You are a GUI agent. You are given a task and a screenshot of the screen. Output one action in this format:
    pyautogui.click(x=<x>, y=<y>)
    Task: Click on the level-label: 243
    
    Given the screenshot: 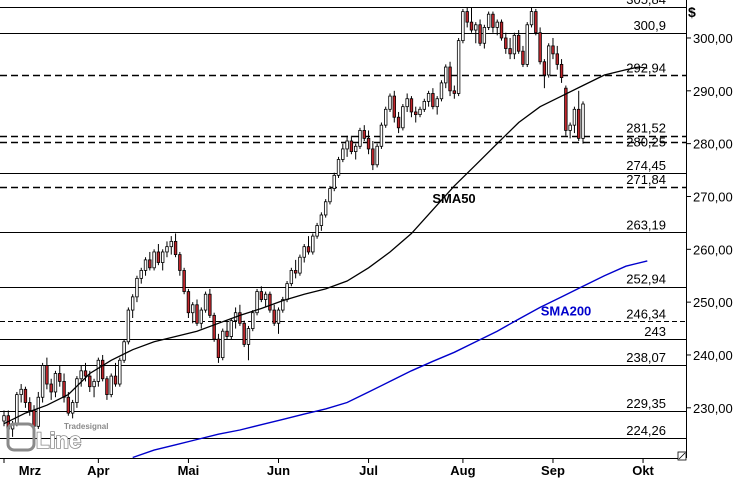 What is the action you would take?
    pyautogui.click(x=655, y=331)
    